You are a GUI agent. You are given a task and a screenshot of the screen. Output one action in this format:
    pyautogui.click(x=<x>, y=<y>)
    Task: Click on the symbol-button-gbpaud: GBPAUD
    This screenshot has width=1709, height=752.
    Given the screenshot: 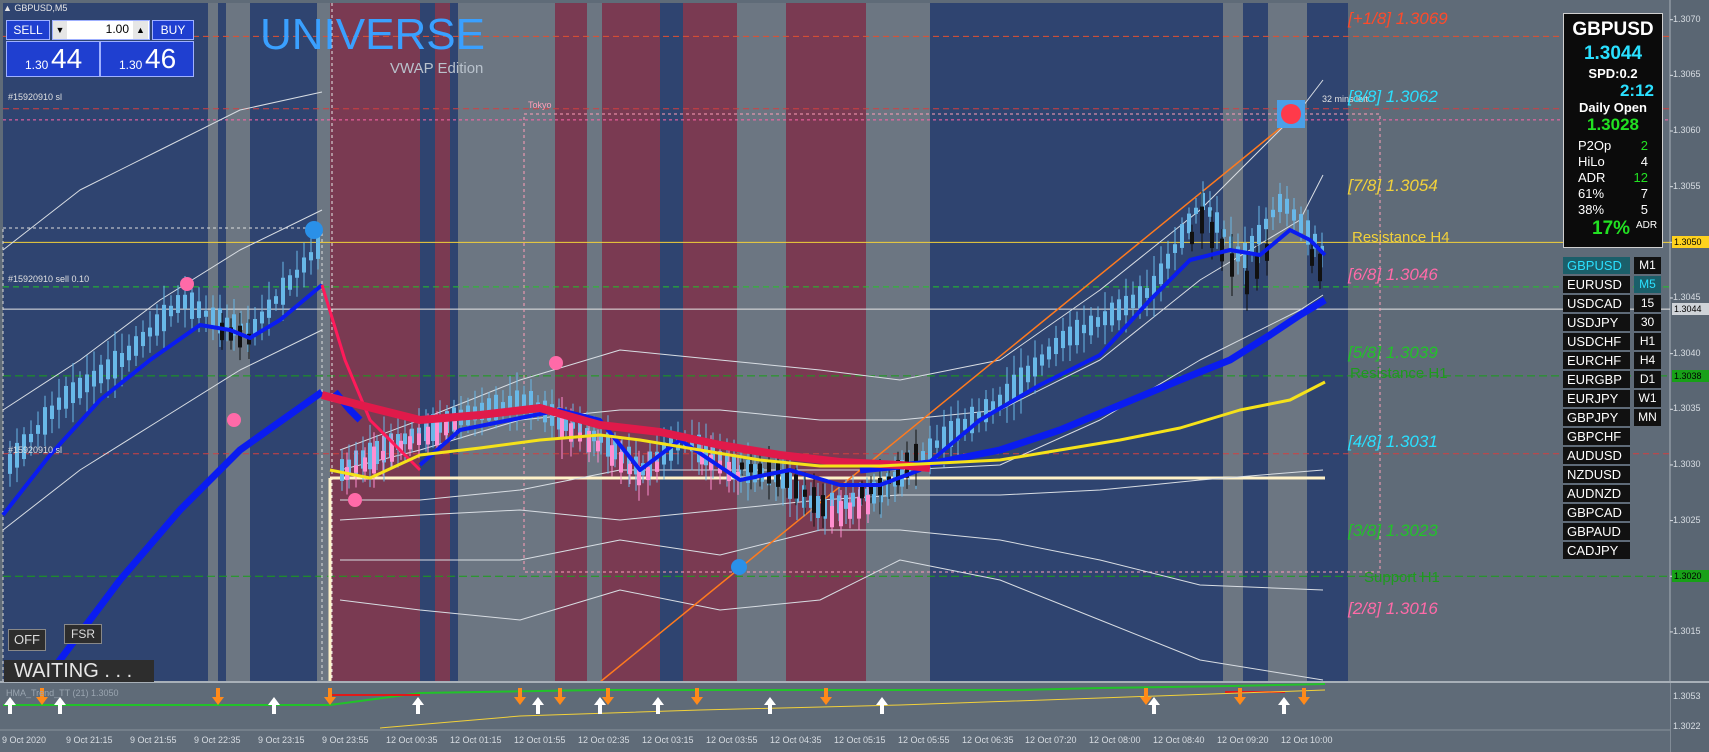 What is the action you would take?
    pyautogui.click(x=1596, y=531)
    